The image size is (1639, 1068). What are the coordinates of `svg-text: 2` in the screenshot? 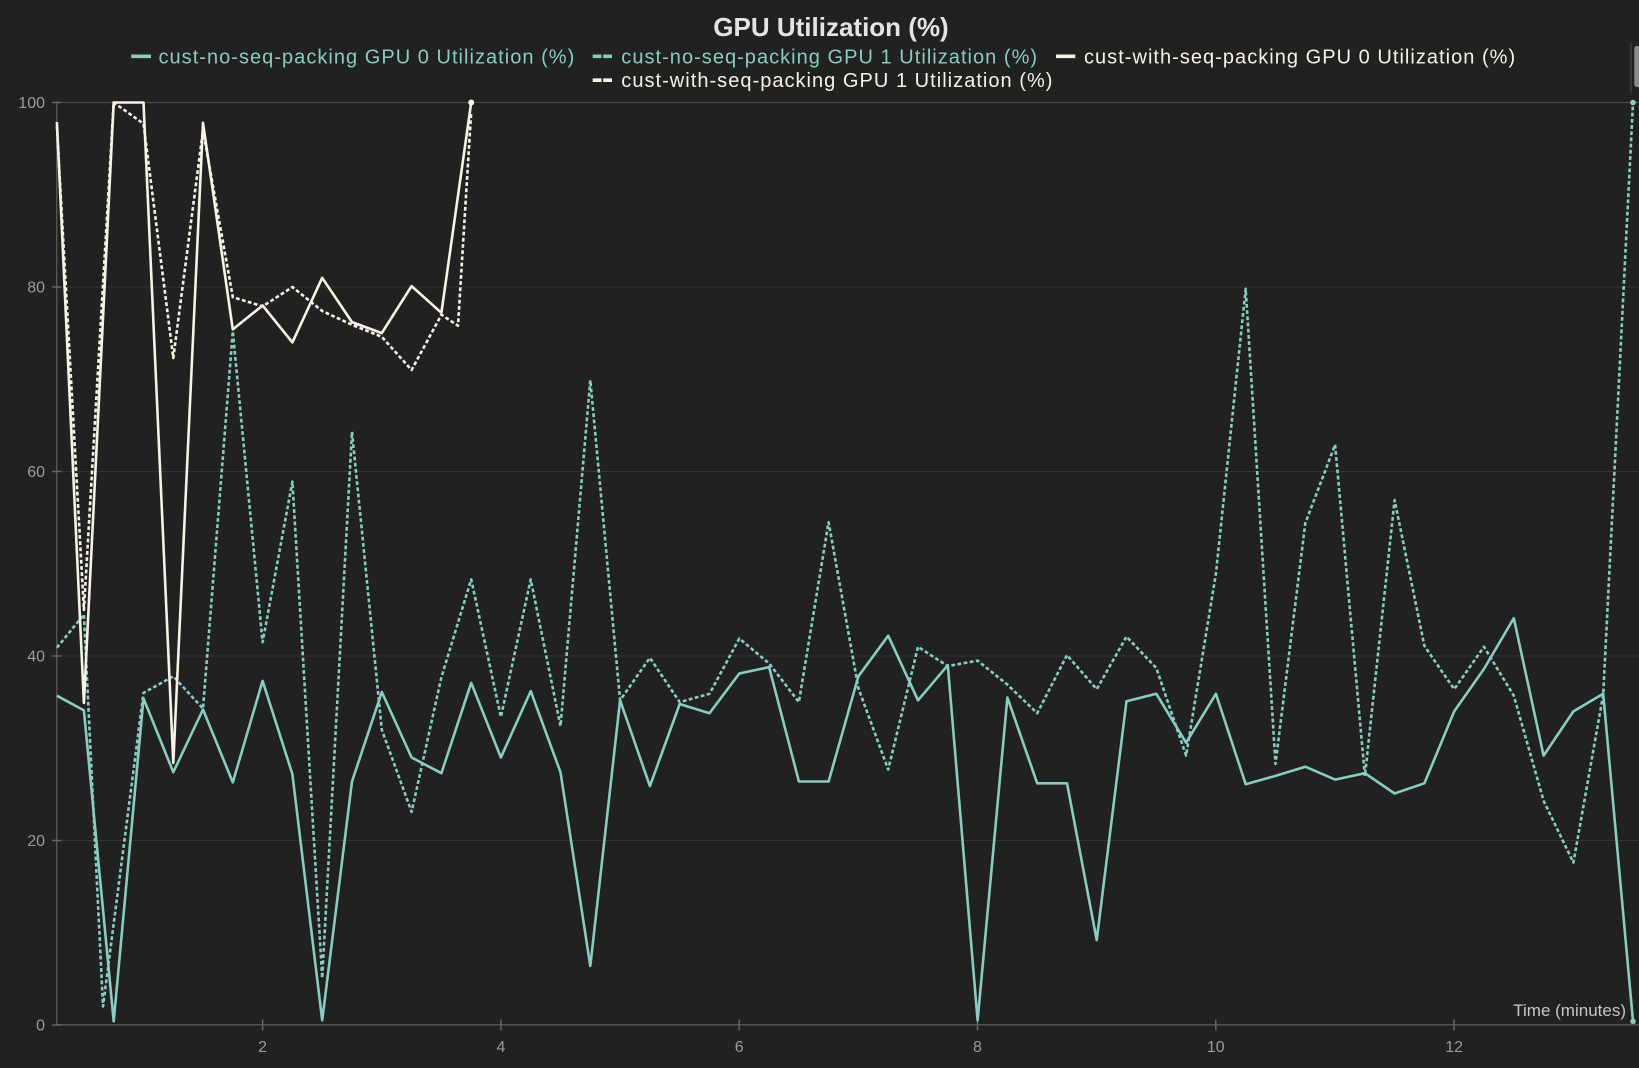 It's located at (262, 1047).